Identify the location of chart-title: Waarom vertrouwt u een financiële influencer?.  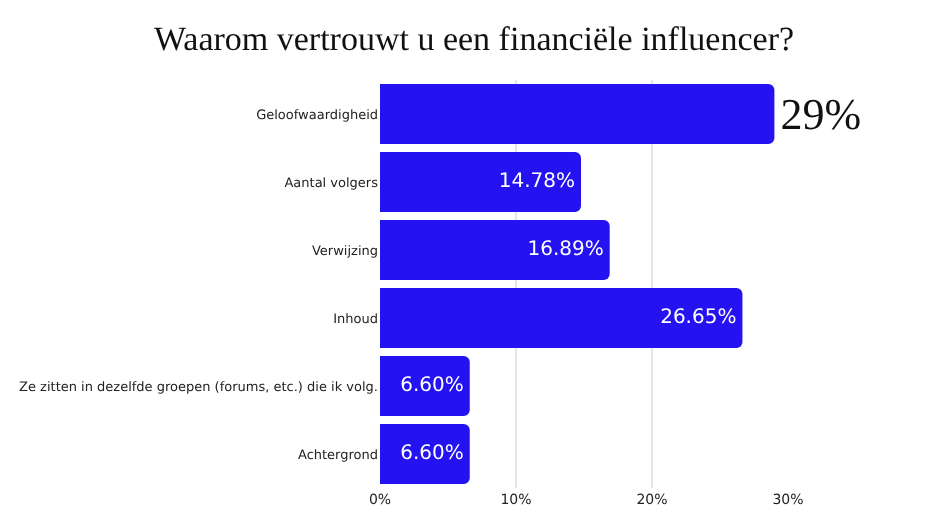
(474, 39).